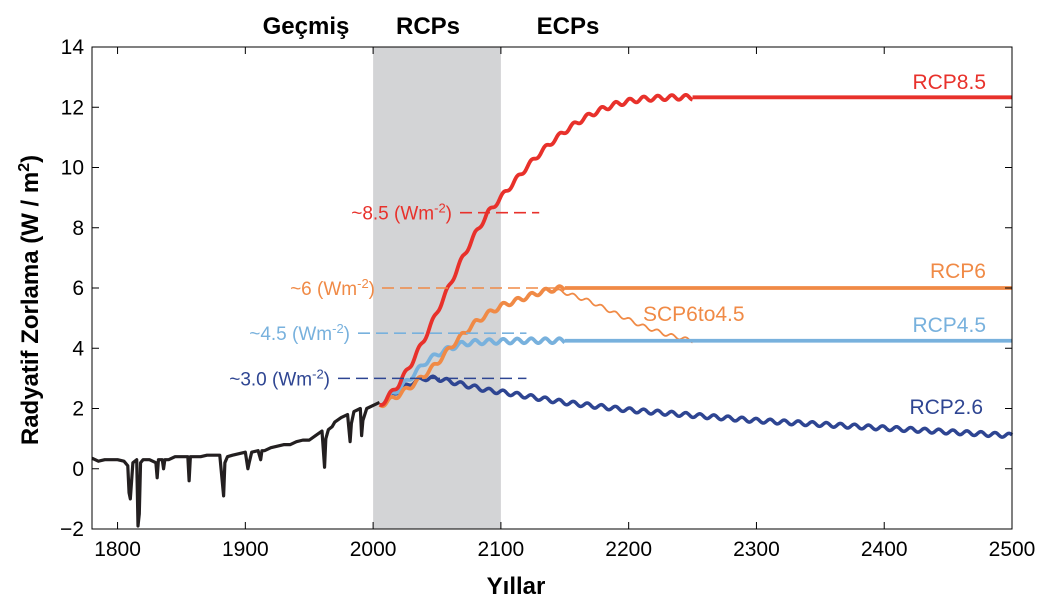 The width and height of the screenshot is (1053, 603). What do you see at coordinates (884, 549) in the screenshot?
I see `x-tick-label: 2400` at bounding box center [884, 549].